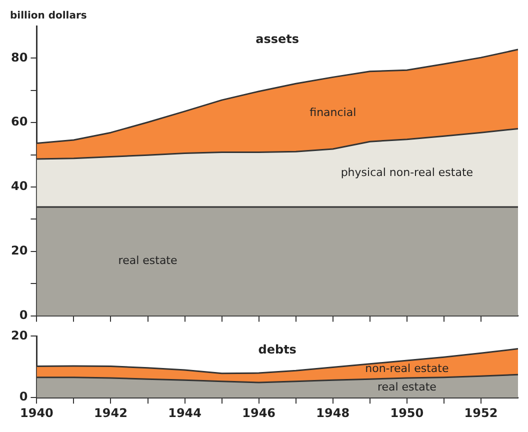 The height and width of the screenshot is (432, 528). What do you see at coordinates (481, 413) in the screenshot?
I see `x-tick-label: 1952` at bounding box center [481, 413].